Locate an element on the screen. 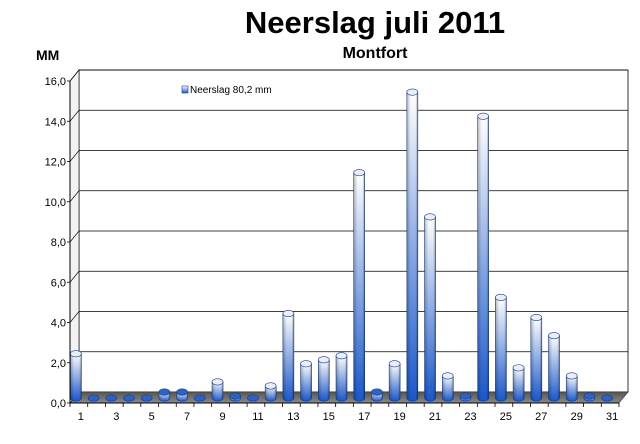 Image resolution: width=640 pixels, height=444 pixels. y-tick-label: 12,0 is located at coordinates (55, 163).